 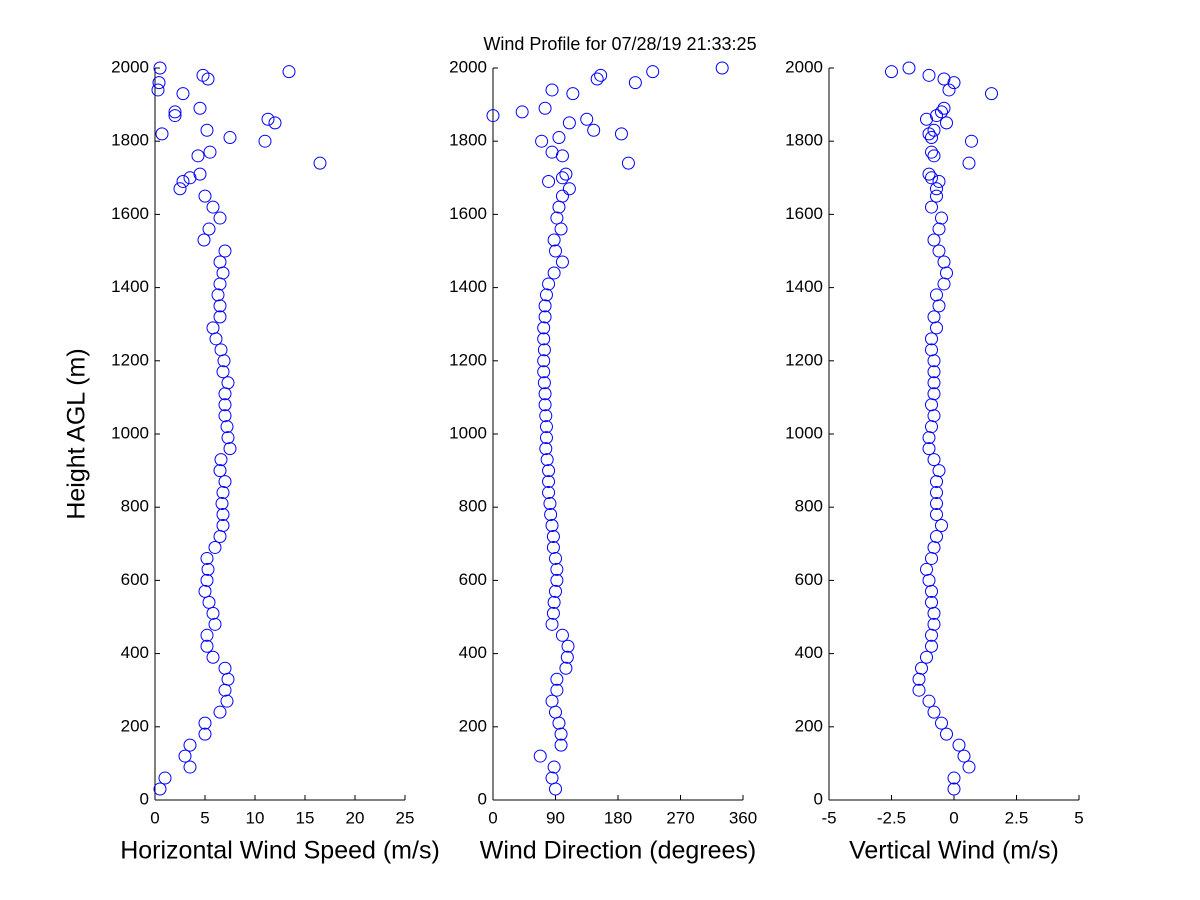 What do you see at coordinates (135, 579) in the screenshot?
I see `y-tick-label: 600` at bounding box center [135, 579].